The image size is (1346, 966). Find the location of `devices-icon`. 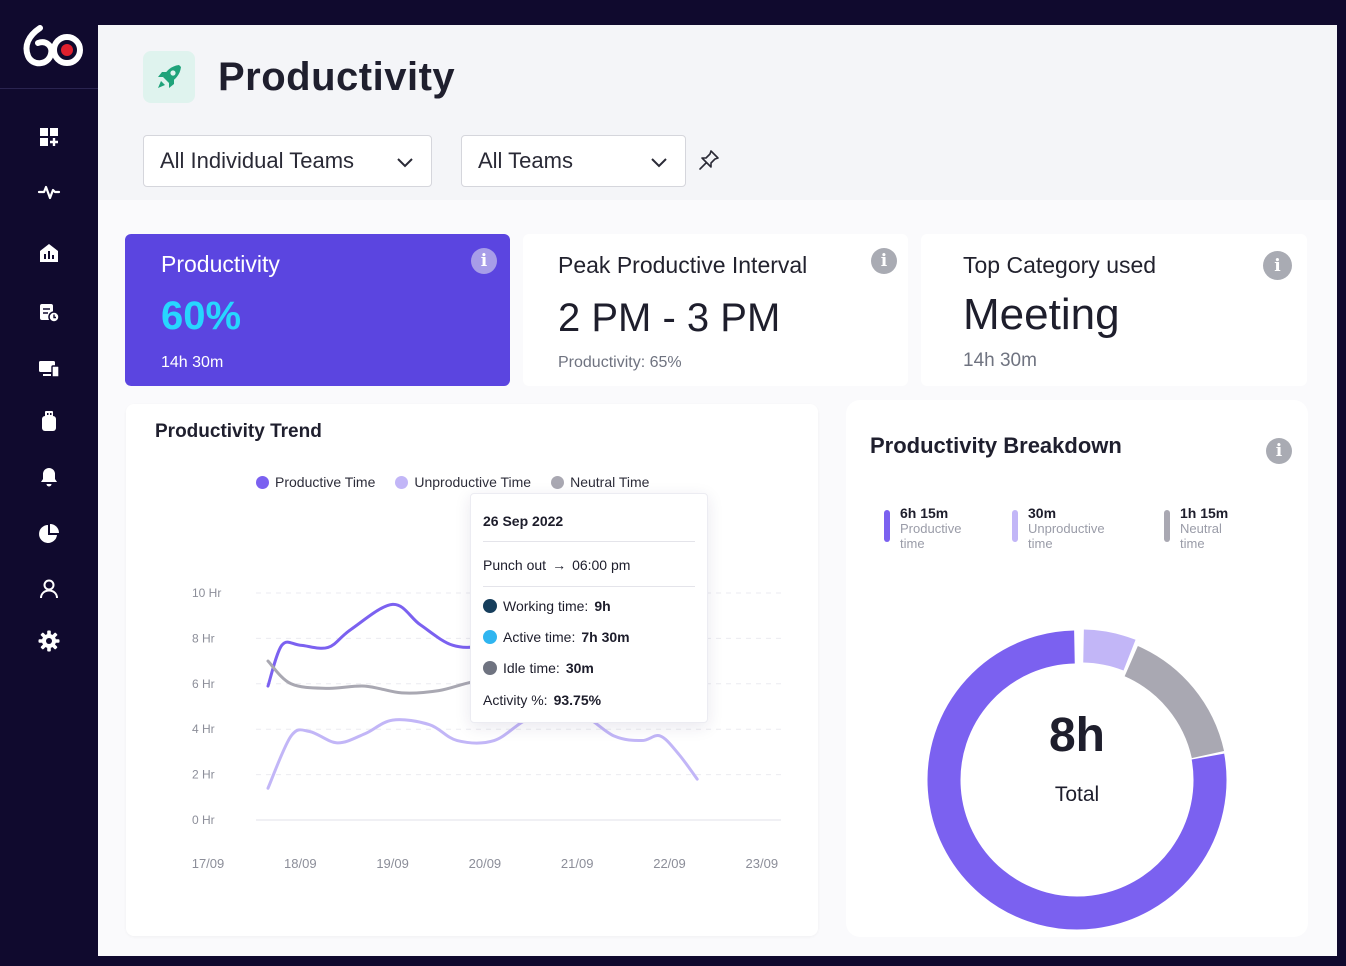

devices-icon is located at coordinates (49, 369).